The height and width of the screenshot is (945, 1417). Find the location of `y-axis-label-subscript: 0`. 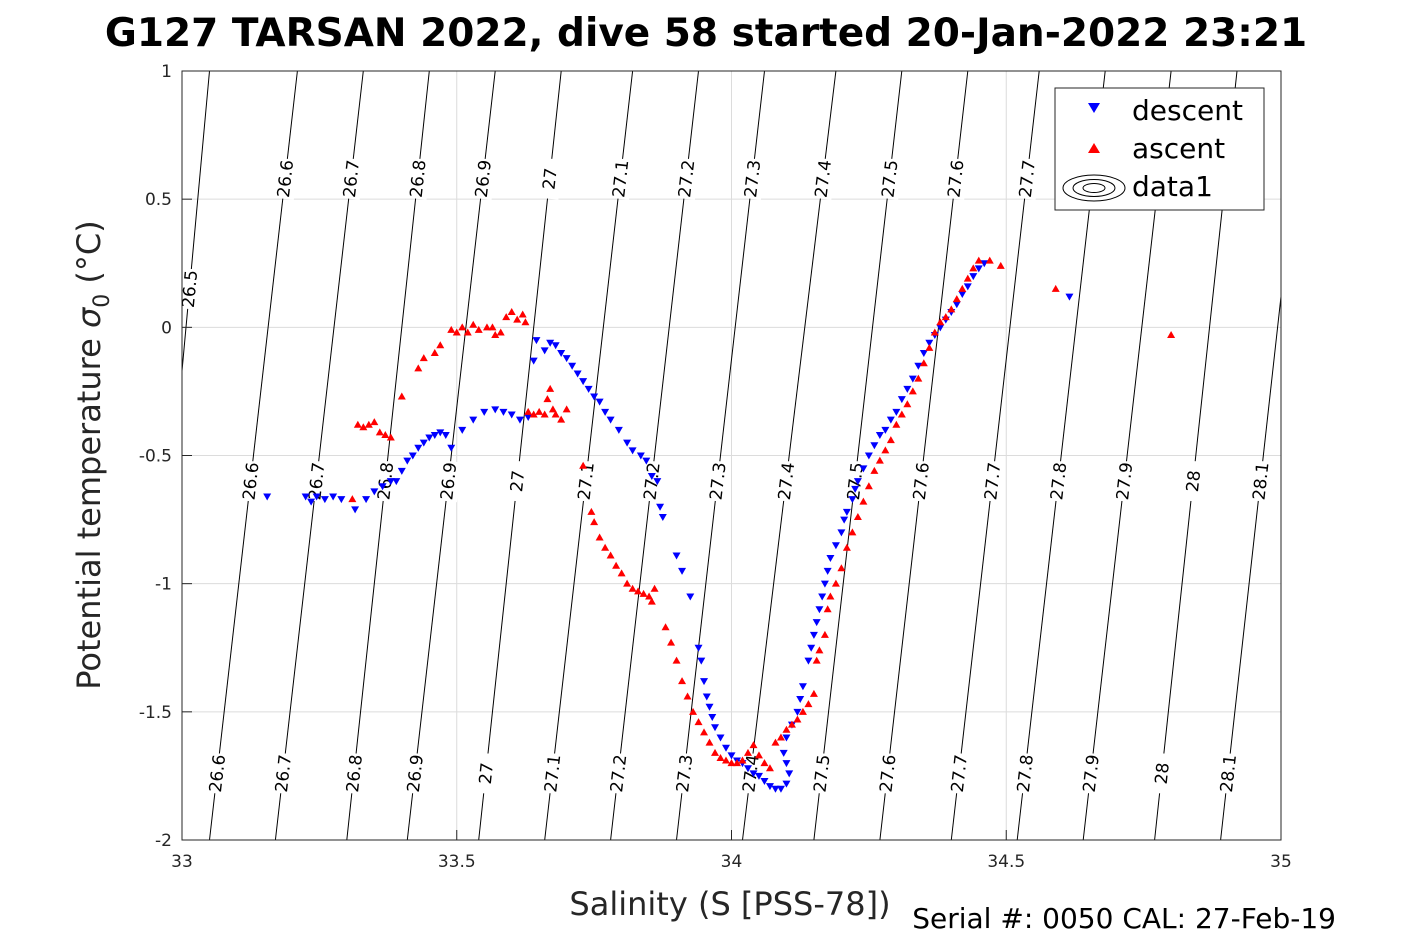

y-axis-label-subscript: 0 is located at coordinates (102, 301).